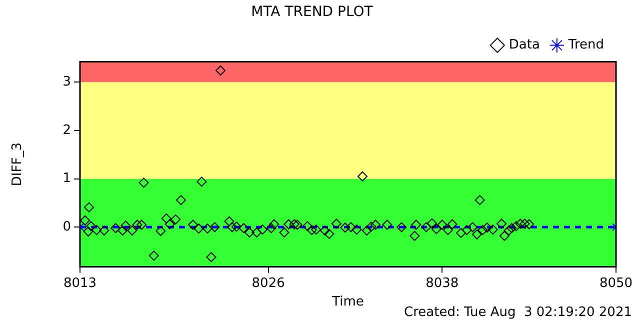 Image resolution: width=640 pixels, height=320 pixels. Describe the element at coordinates (66, 130) in the screenshot. I see `y-tick-label: 2` at that location.